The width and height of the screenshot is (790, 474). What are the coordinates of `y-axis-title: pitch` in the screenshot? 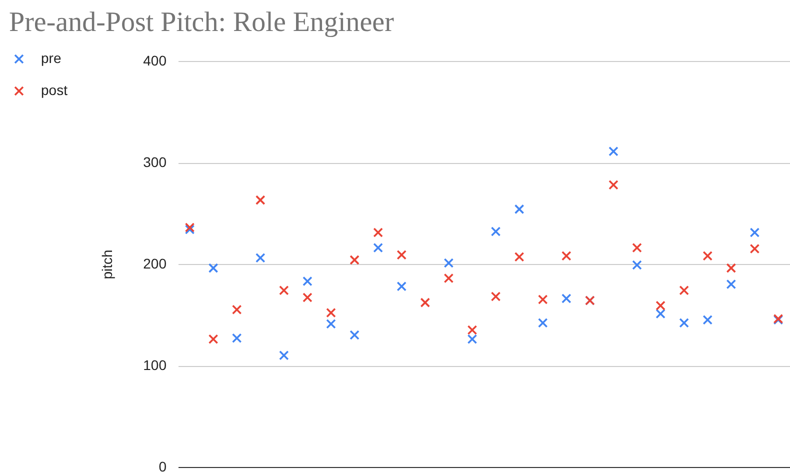 It's located at (107, 265).